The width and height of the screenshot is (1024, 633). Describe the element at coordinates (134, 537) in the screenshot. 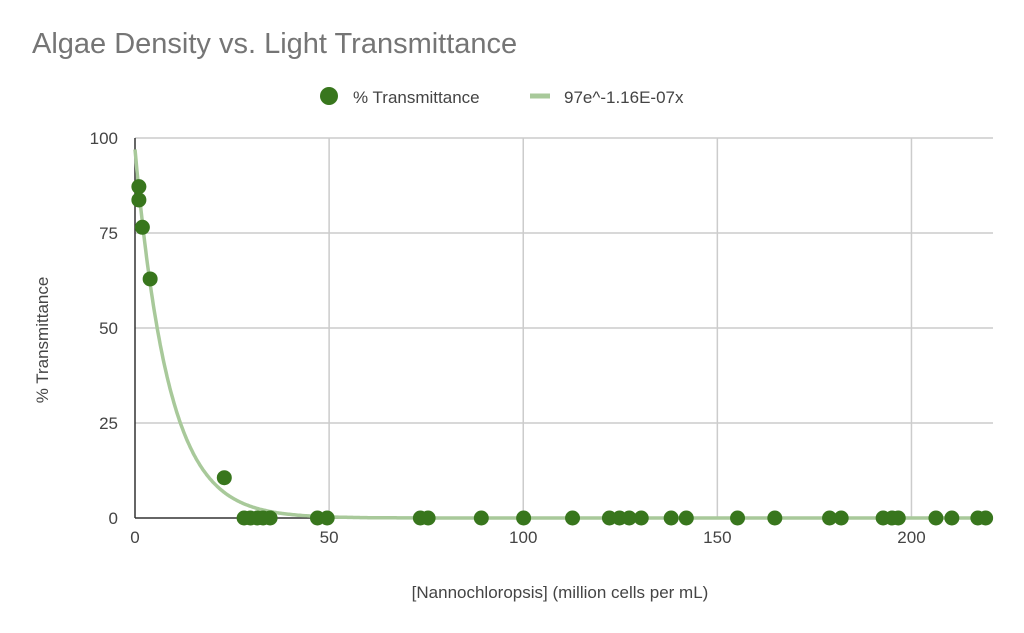

I see `x-tick-label: 0` at that location.